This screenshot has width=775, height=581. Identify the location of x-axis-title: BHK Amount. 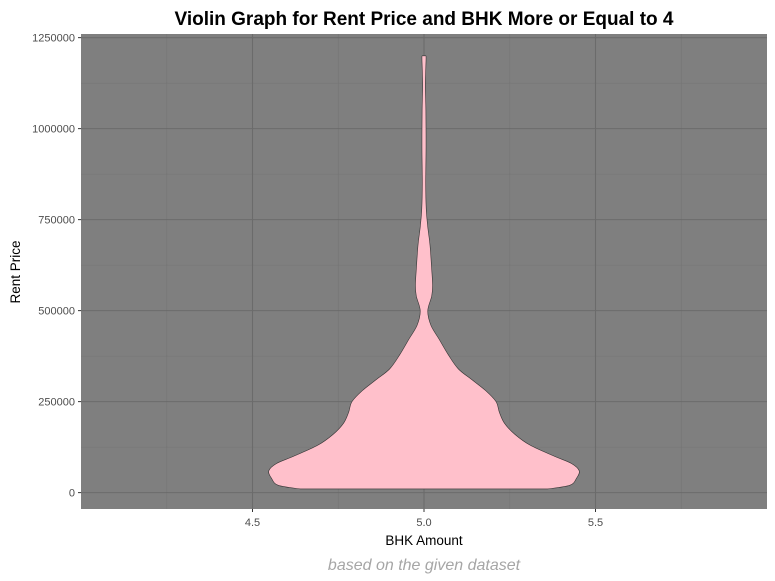
(424, 540).